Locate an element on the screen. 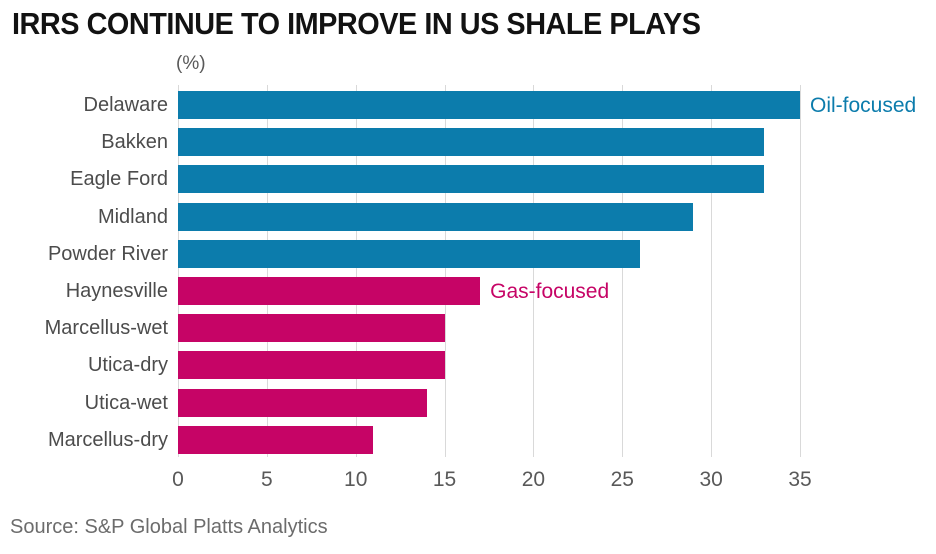 The height and width of the screenshot is (554, 936). x-tick-label: 15 is located at coordinates (444, 479).